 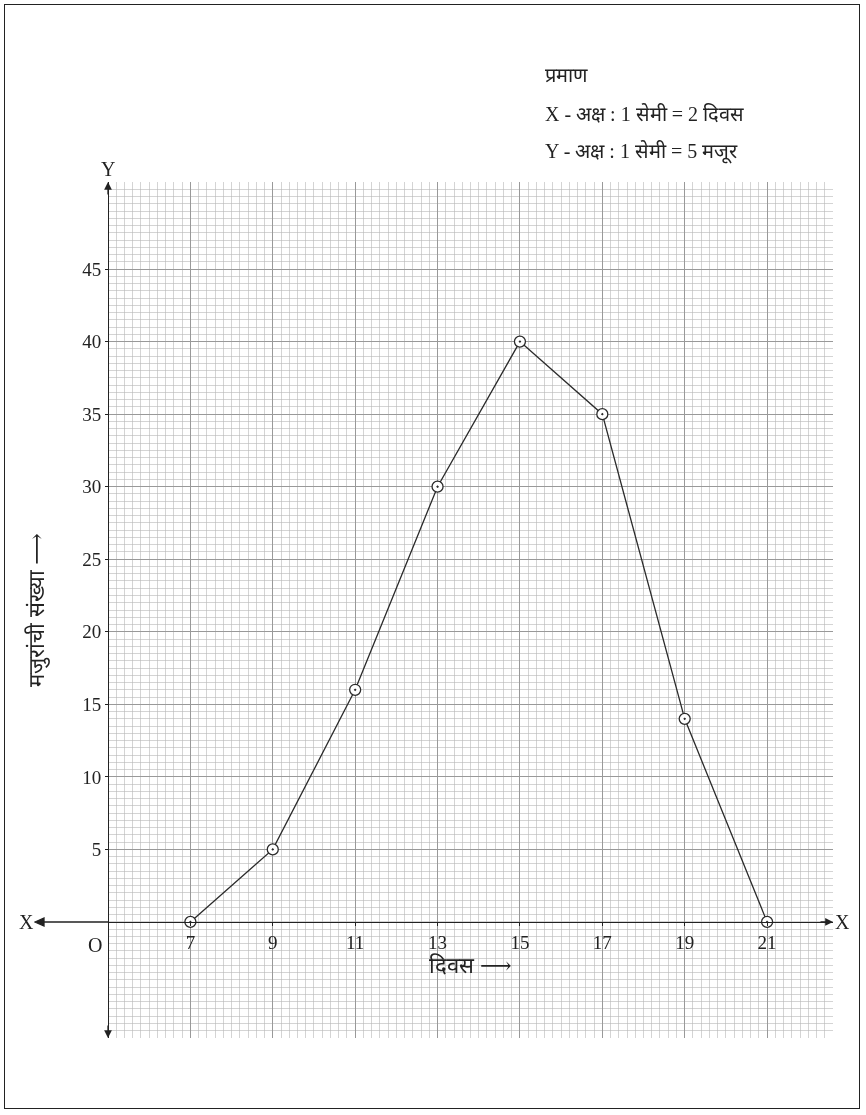 I want to click on text: X - अक्ष : 1 सेमी = 2 दिवस, so click(x=644, y=114).